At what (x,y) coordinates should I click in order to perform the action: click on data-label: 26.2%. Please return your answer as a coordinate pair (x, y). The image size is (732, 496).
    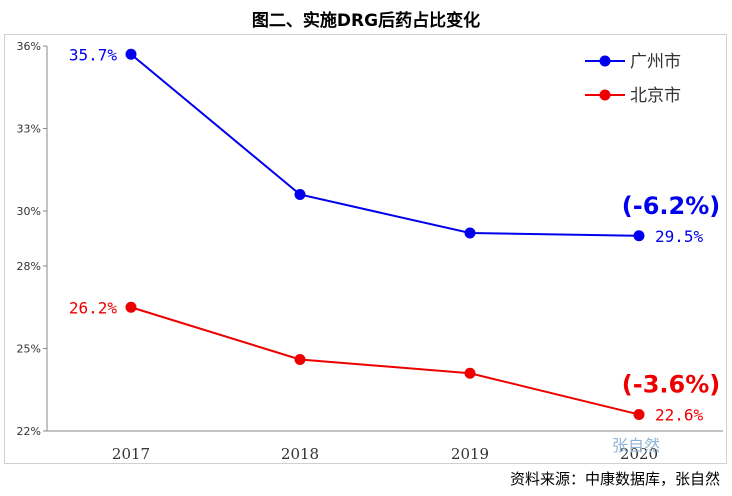
    Looking at the image, I should click on (93, 307).